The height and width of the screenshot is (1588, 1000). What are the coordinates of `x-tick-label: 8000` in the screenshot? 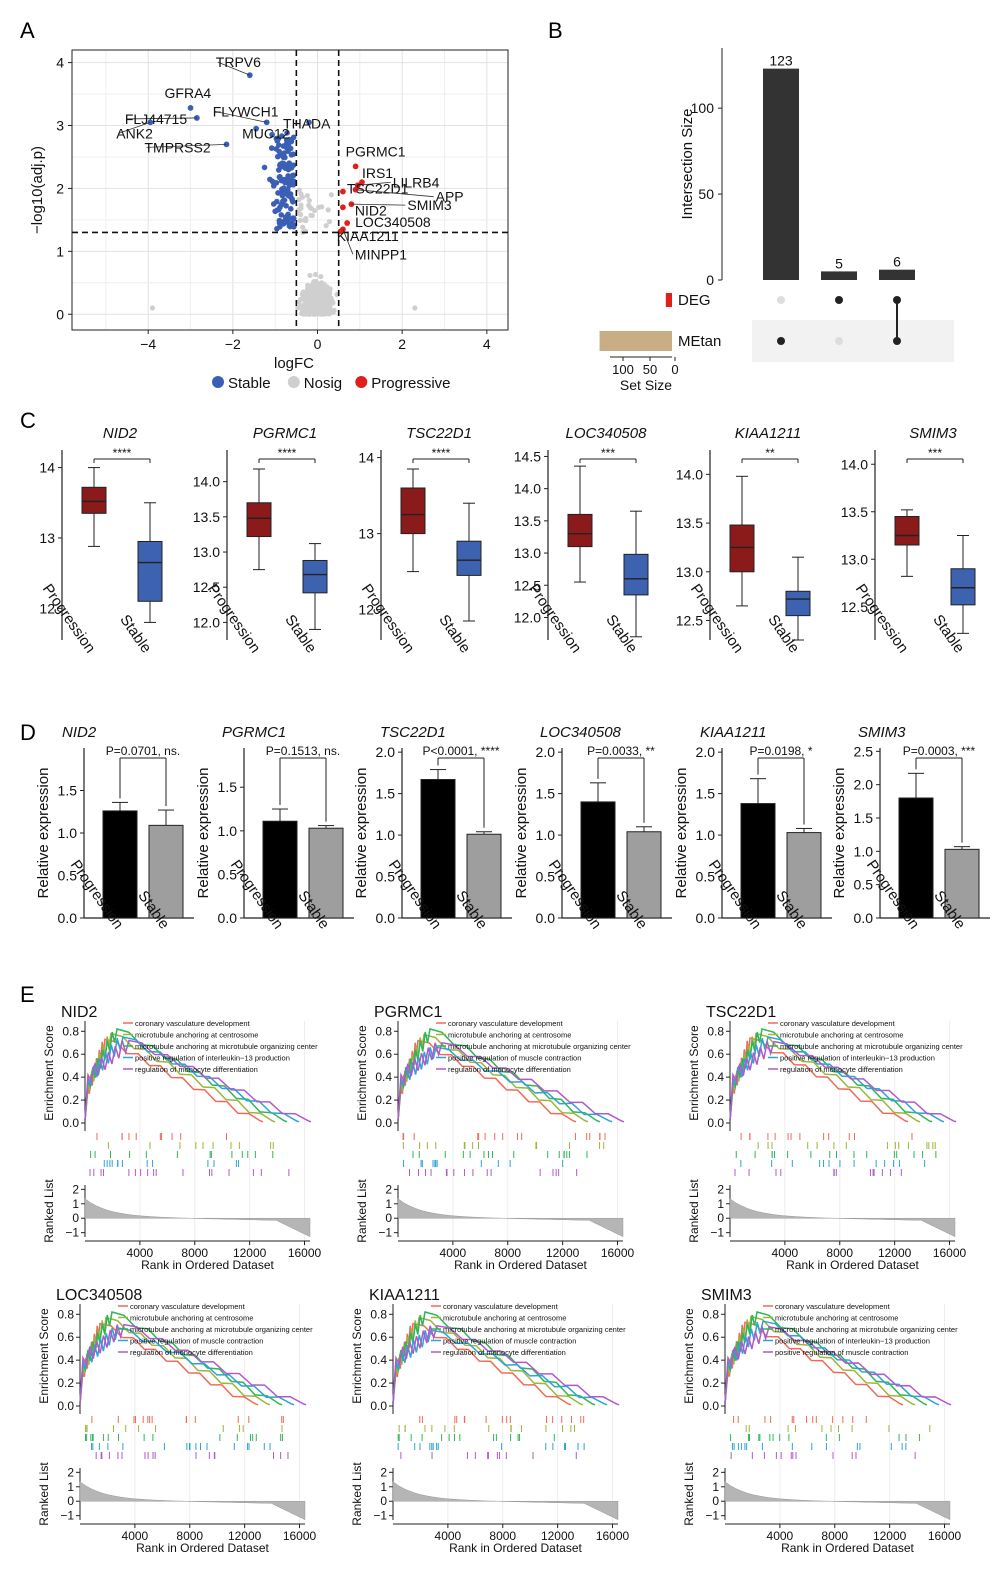 It's located at (194, 1253).